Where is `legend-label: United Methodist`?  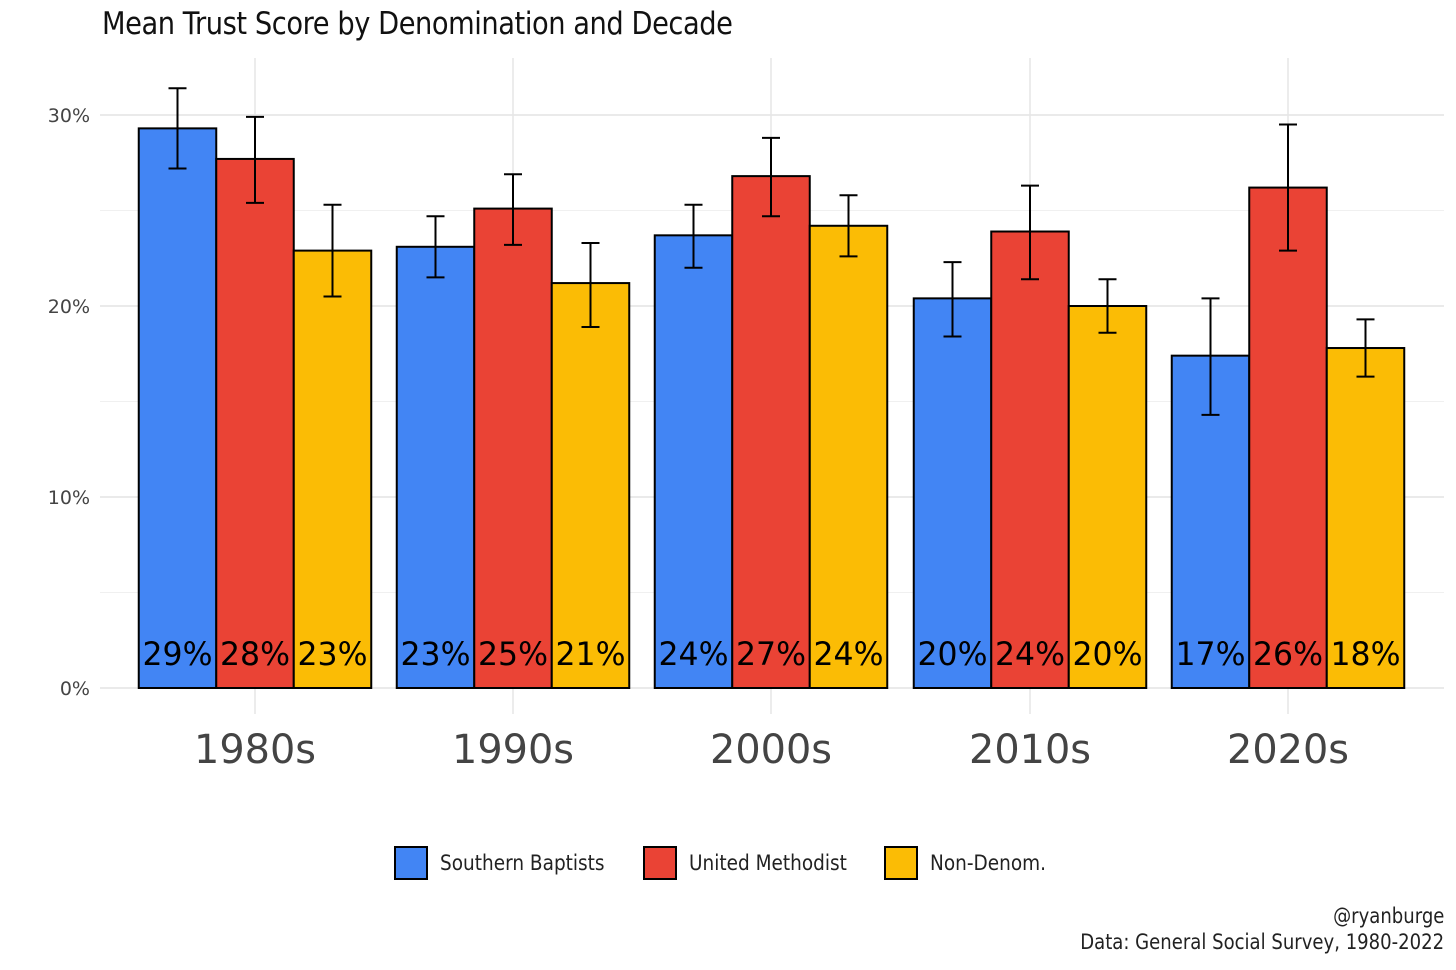 legend-label: United Methodist is located at coordinates (767, 863).